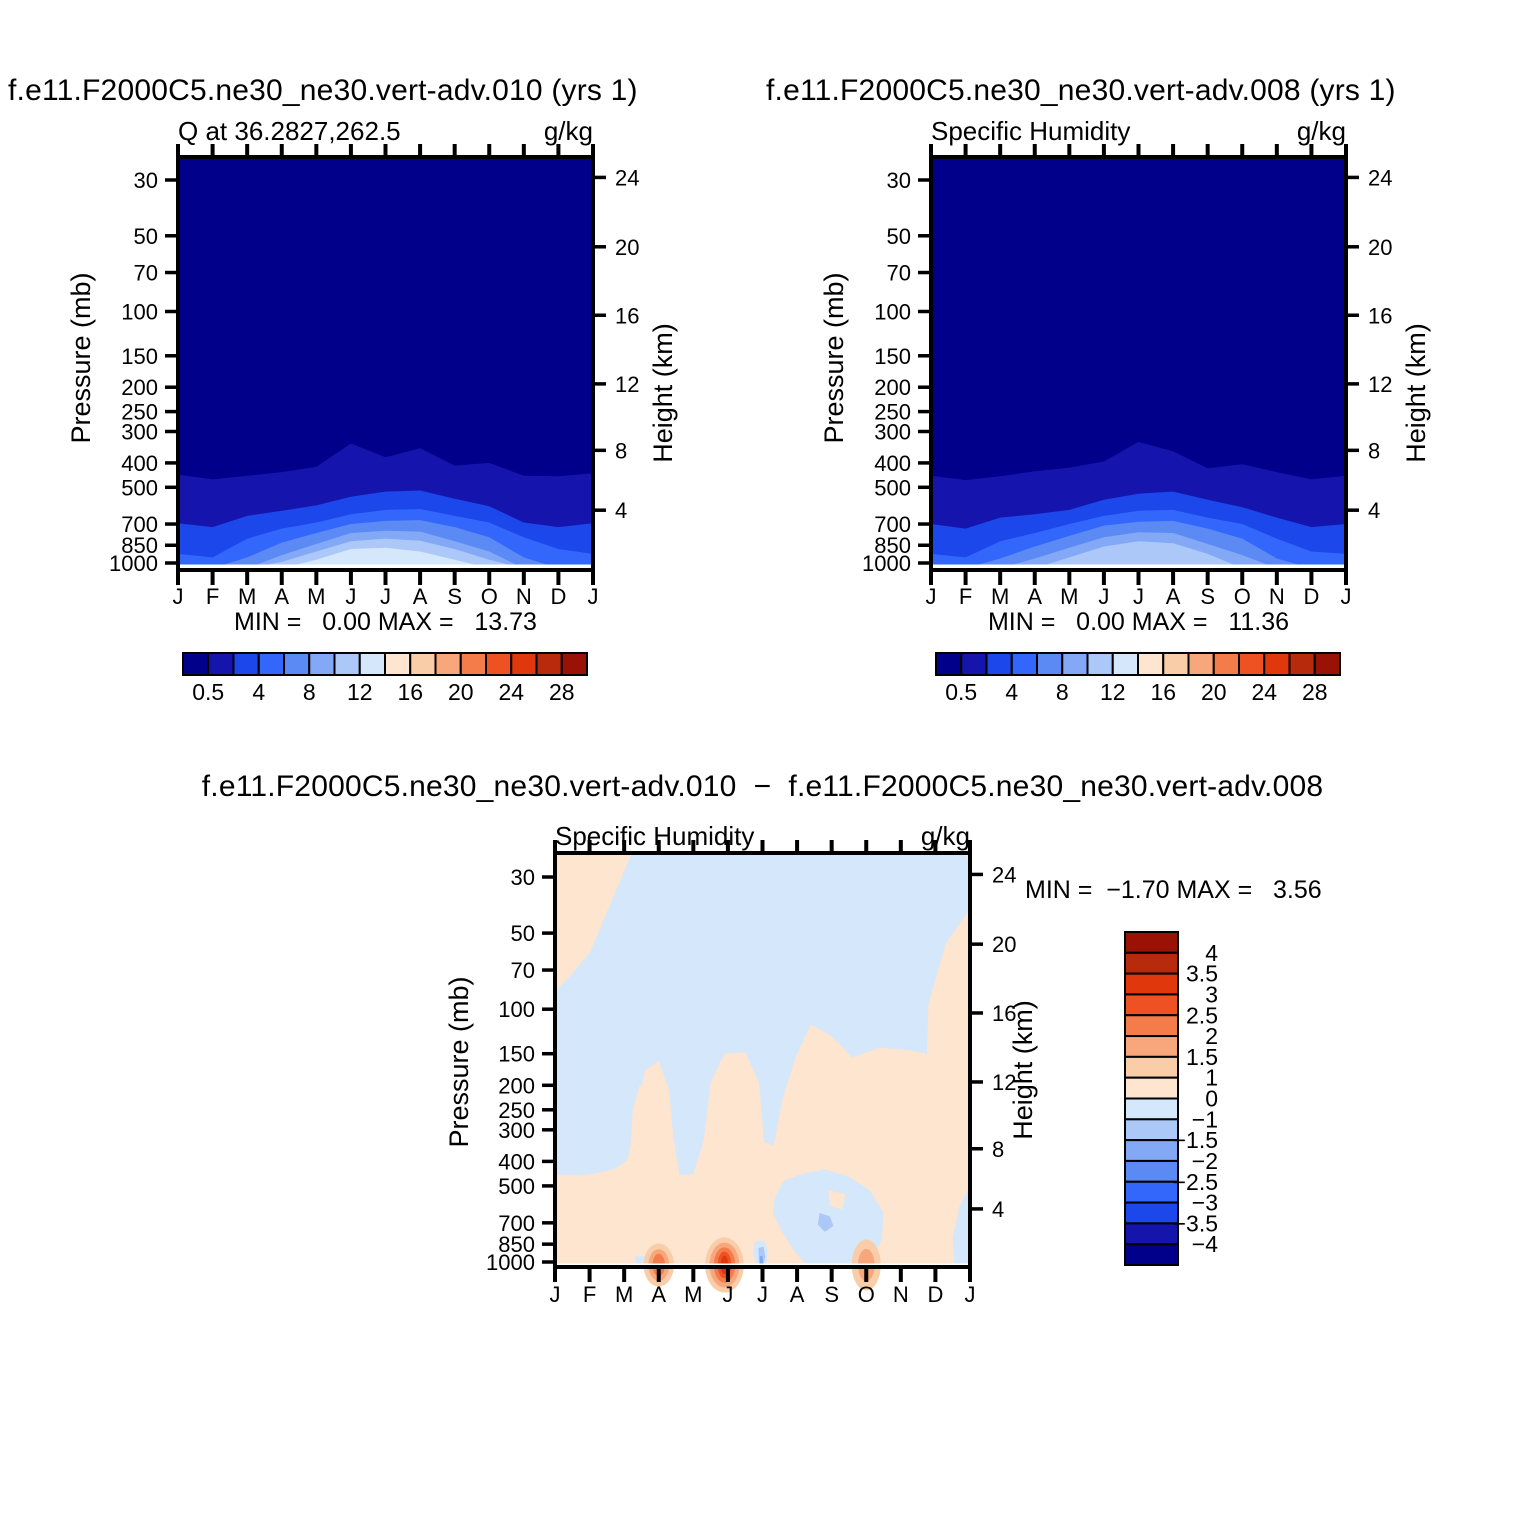 The image size is (1525, 1525). What do you see at coordinates (1211, 994) in the screenshot?
I see `colorbar-label: 3` at bounding box center [1211, 994].